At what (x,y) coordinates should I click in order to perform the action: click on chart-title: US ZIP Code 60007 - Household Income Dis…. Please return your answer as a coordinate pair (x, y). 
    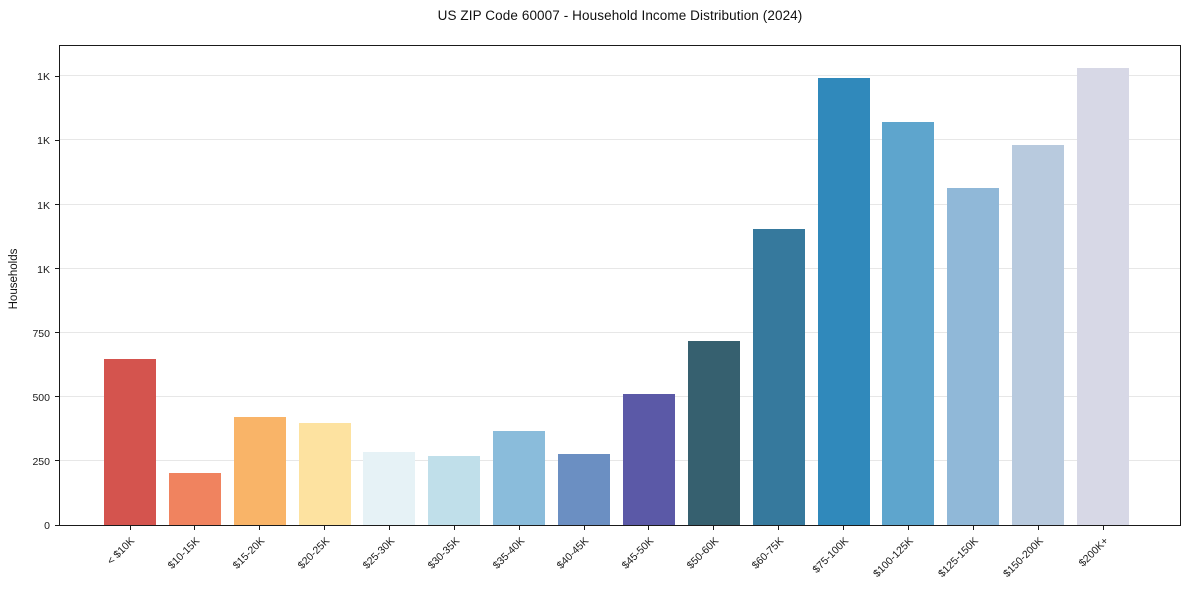
    Looking at the image, I should click on (620, 15).